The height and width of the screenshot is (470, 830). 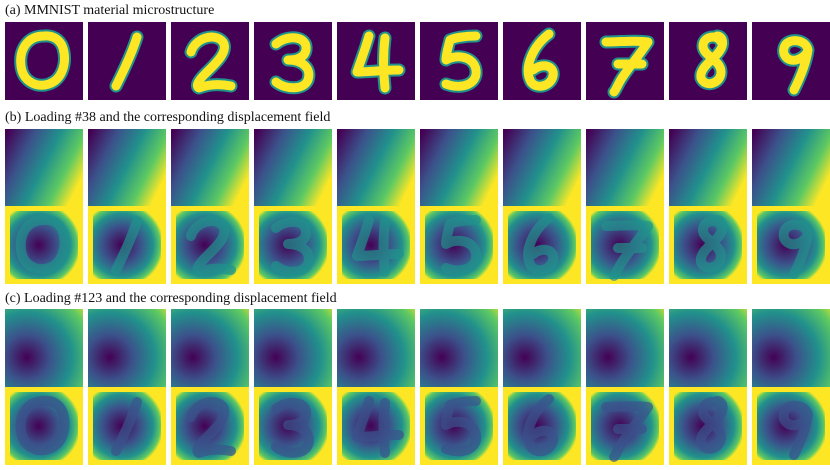 What do you see at coordinates (110, 10) in the screenshot?
I see `caption-a: (a) MMNIST material microstructure` at bounding box center [110, 10].